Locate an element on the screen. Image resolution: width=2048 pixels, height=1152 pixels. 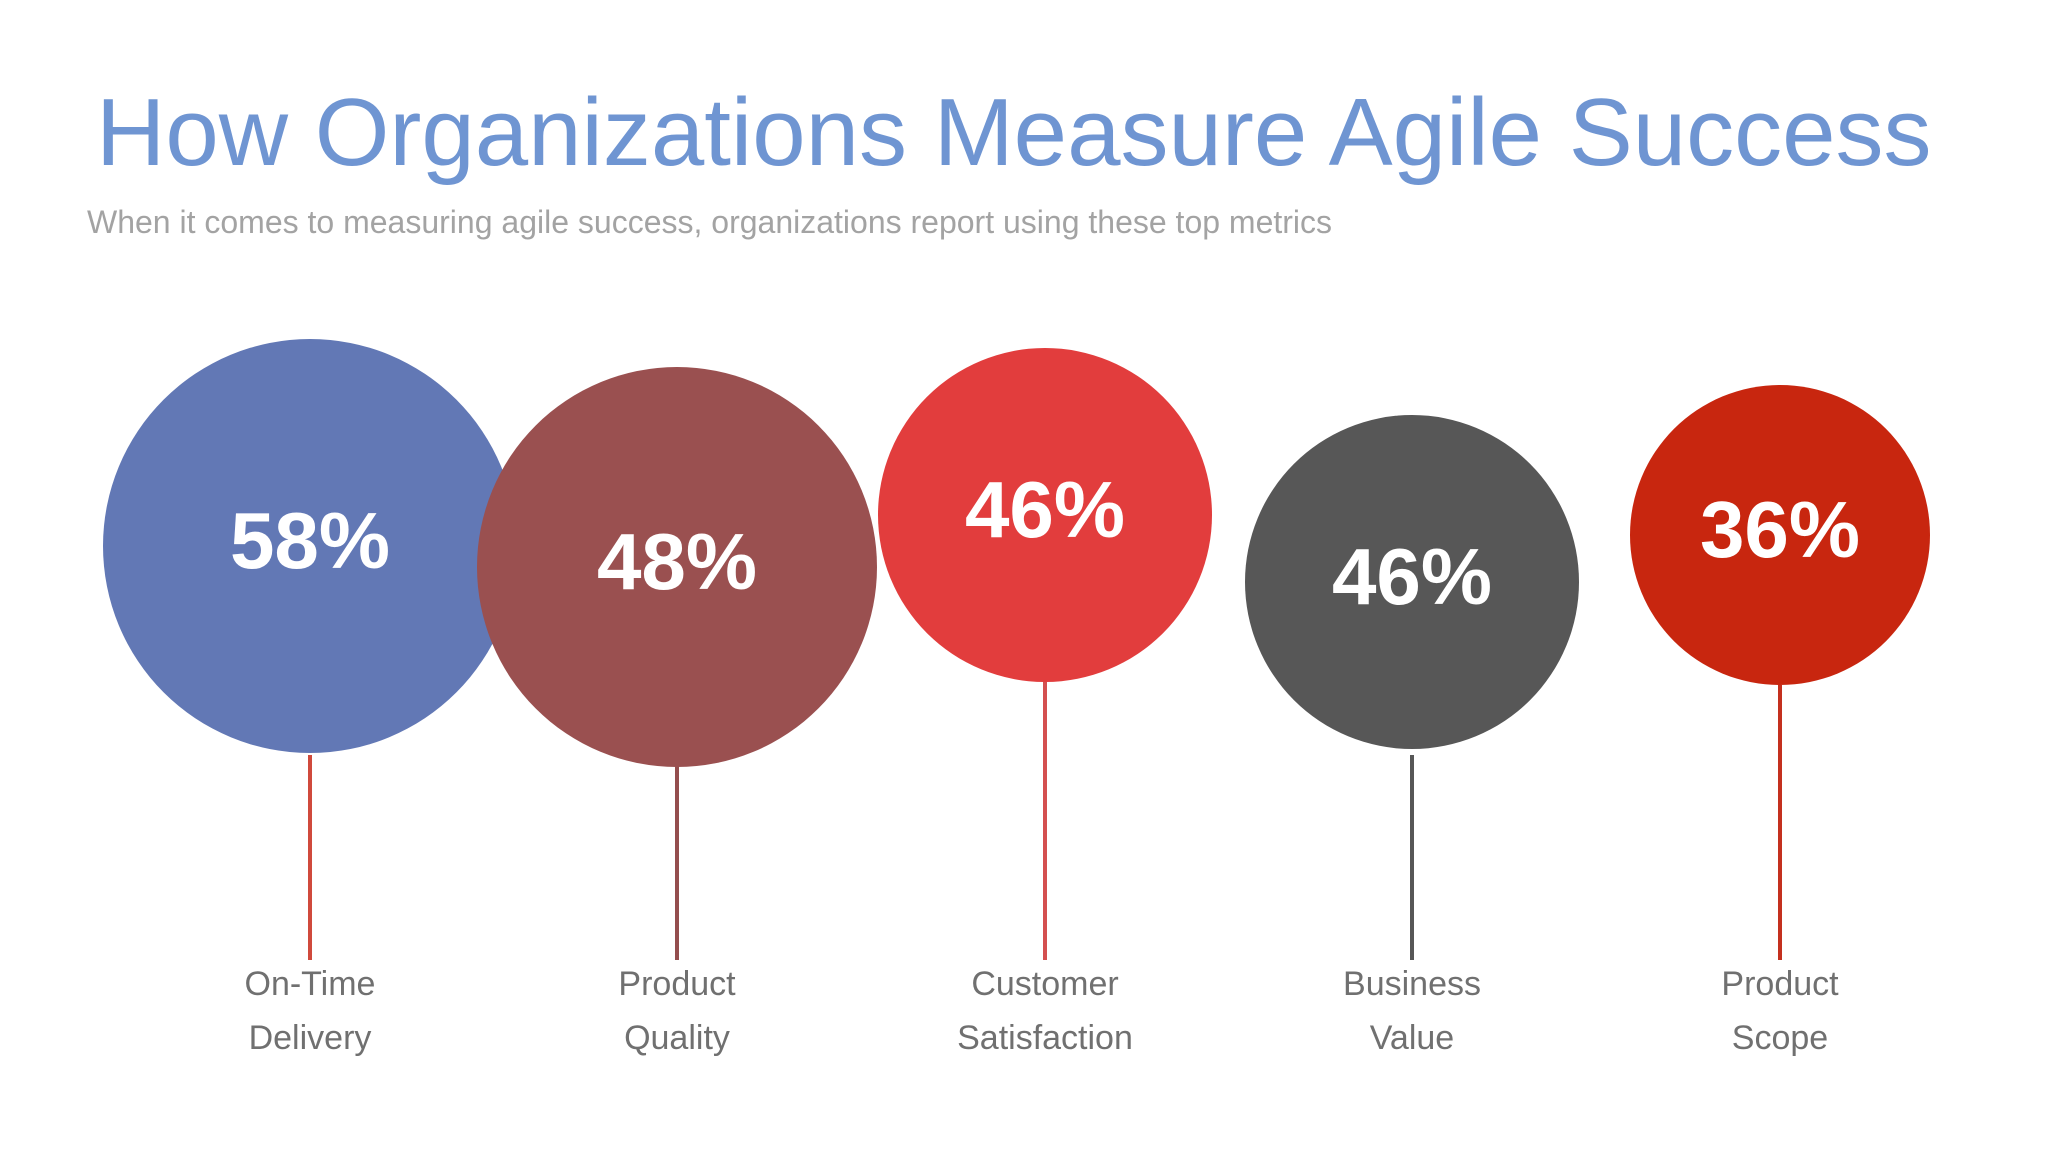
category-label-line1: Business is located at coordinates (1412, 984).